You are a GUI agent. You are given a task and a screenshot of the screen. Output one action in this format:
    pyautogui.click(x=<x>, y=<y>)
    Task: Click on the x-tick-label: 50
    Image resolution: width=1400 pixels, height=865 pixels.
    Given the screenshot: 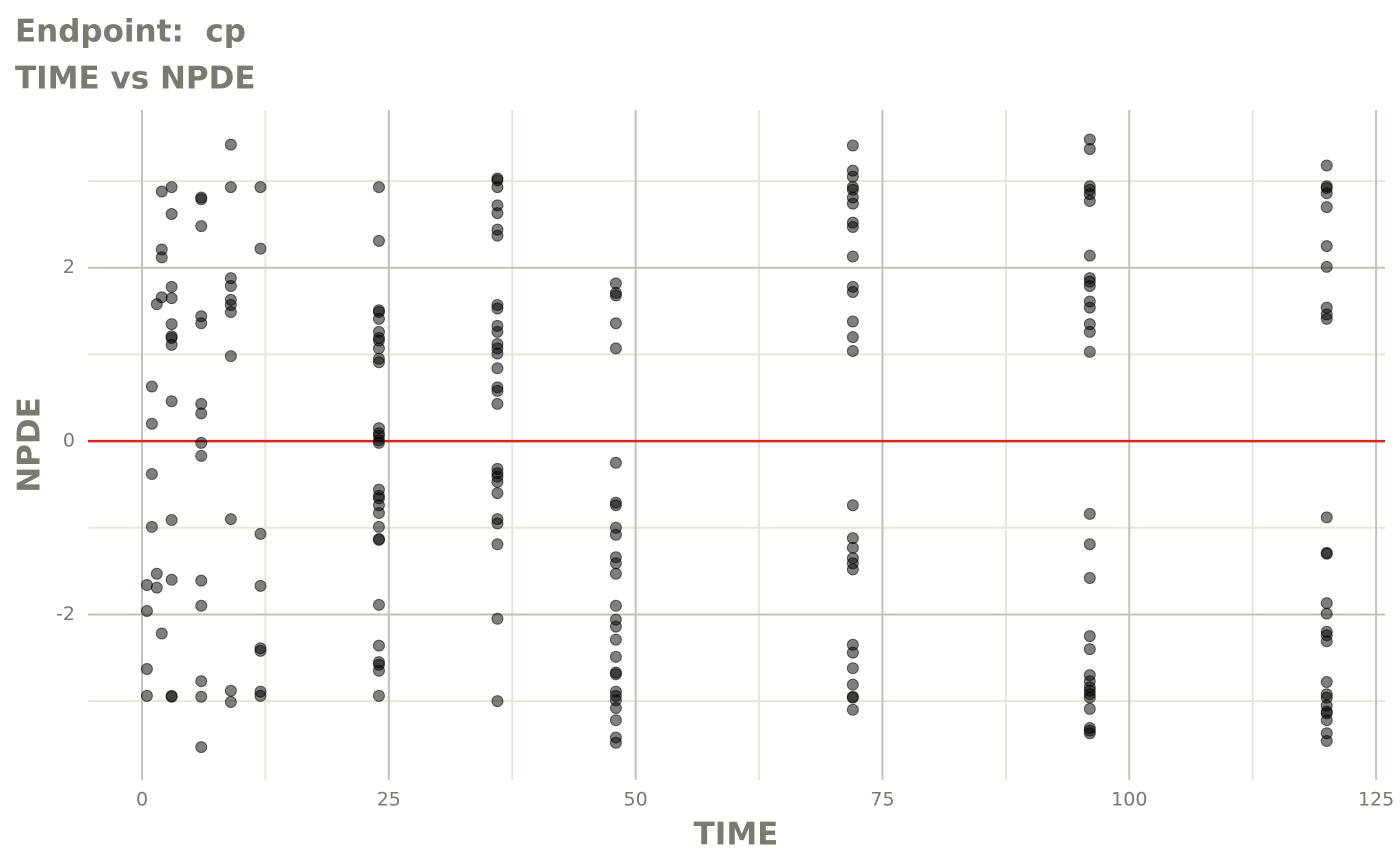 What is the action you would take?
    pyautogui.click(x=636, y=800)
    